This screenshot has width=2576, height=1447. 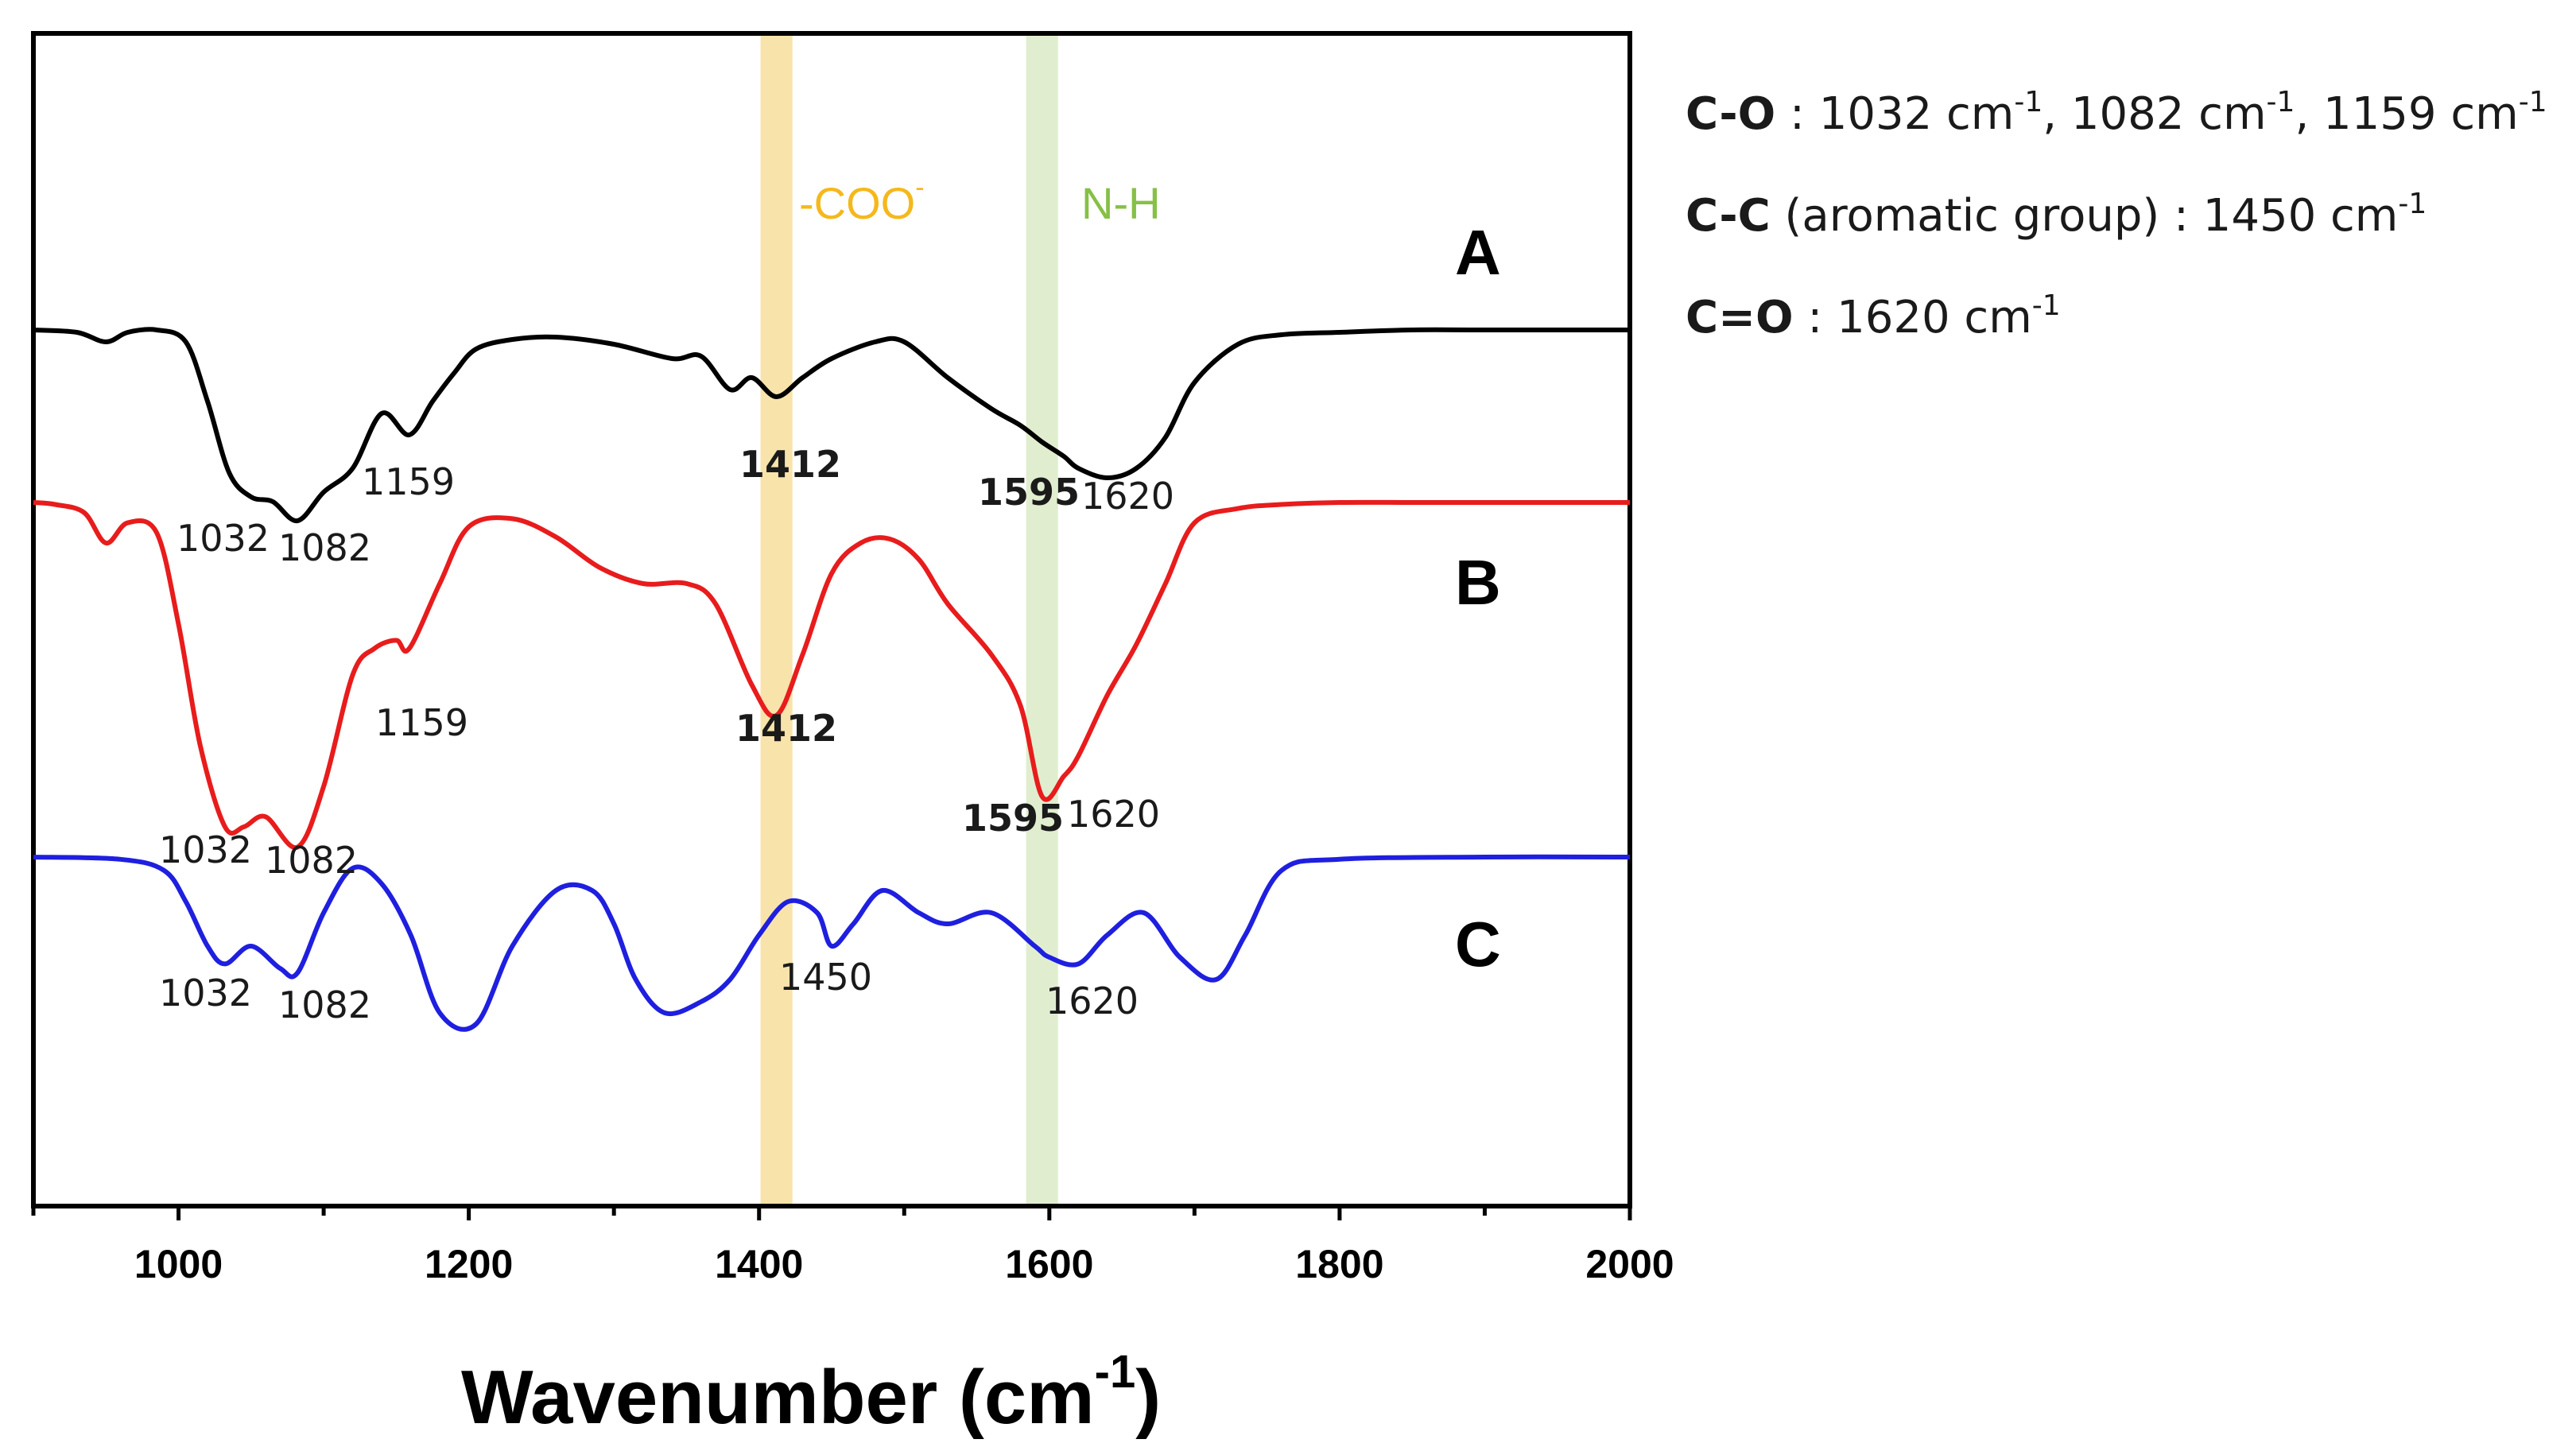 I want to click on x-tick-label-1400: 1400, so click(x=759, y=1264).